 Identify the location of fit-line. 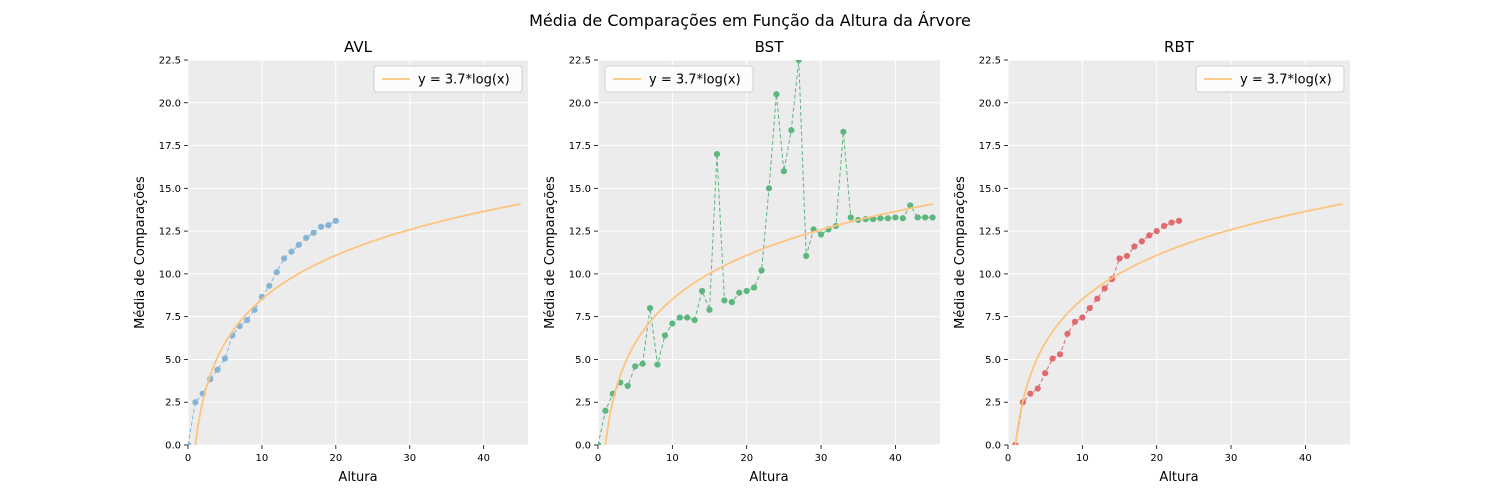
(357, 324).